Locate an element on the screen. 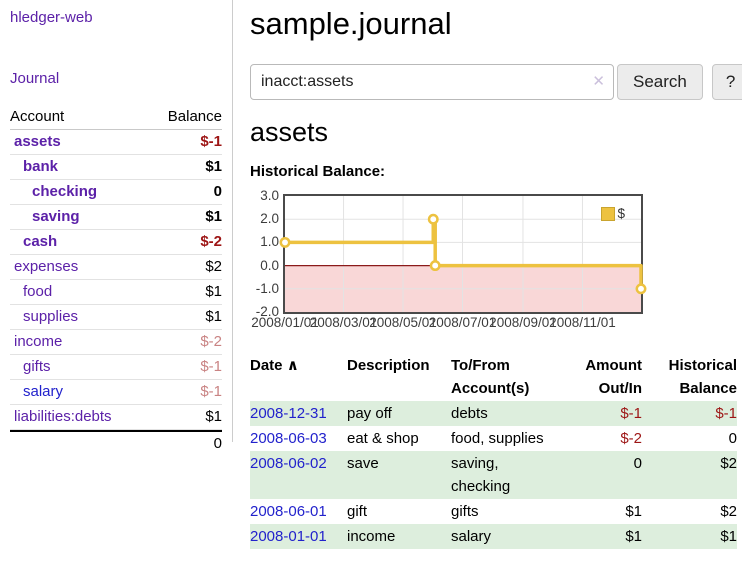  journal-title: sample.journal is located at coordinates (351, 23).